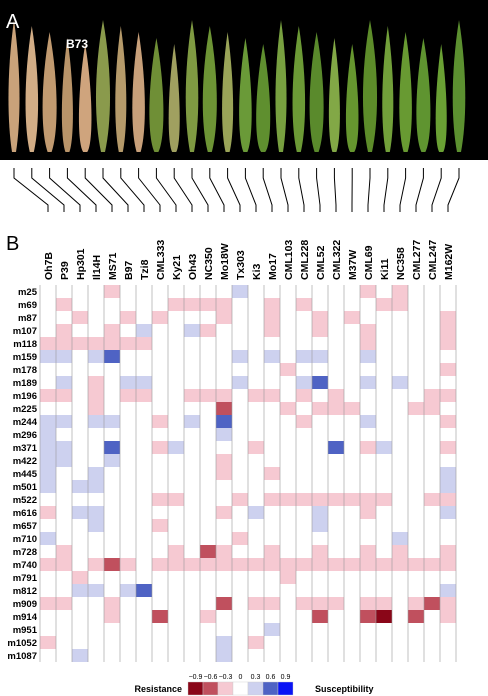  Describe the element at coordinates (25, 396) in the screenshot. I see `row-label: m196` at that location.